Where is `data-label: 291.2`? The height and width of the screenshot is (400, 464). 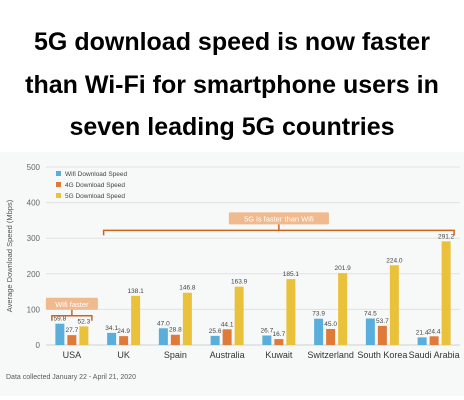
data-label: 291.2 is located at coordinates (446, 236).